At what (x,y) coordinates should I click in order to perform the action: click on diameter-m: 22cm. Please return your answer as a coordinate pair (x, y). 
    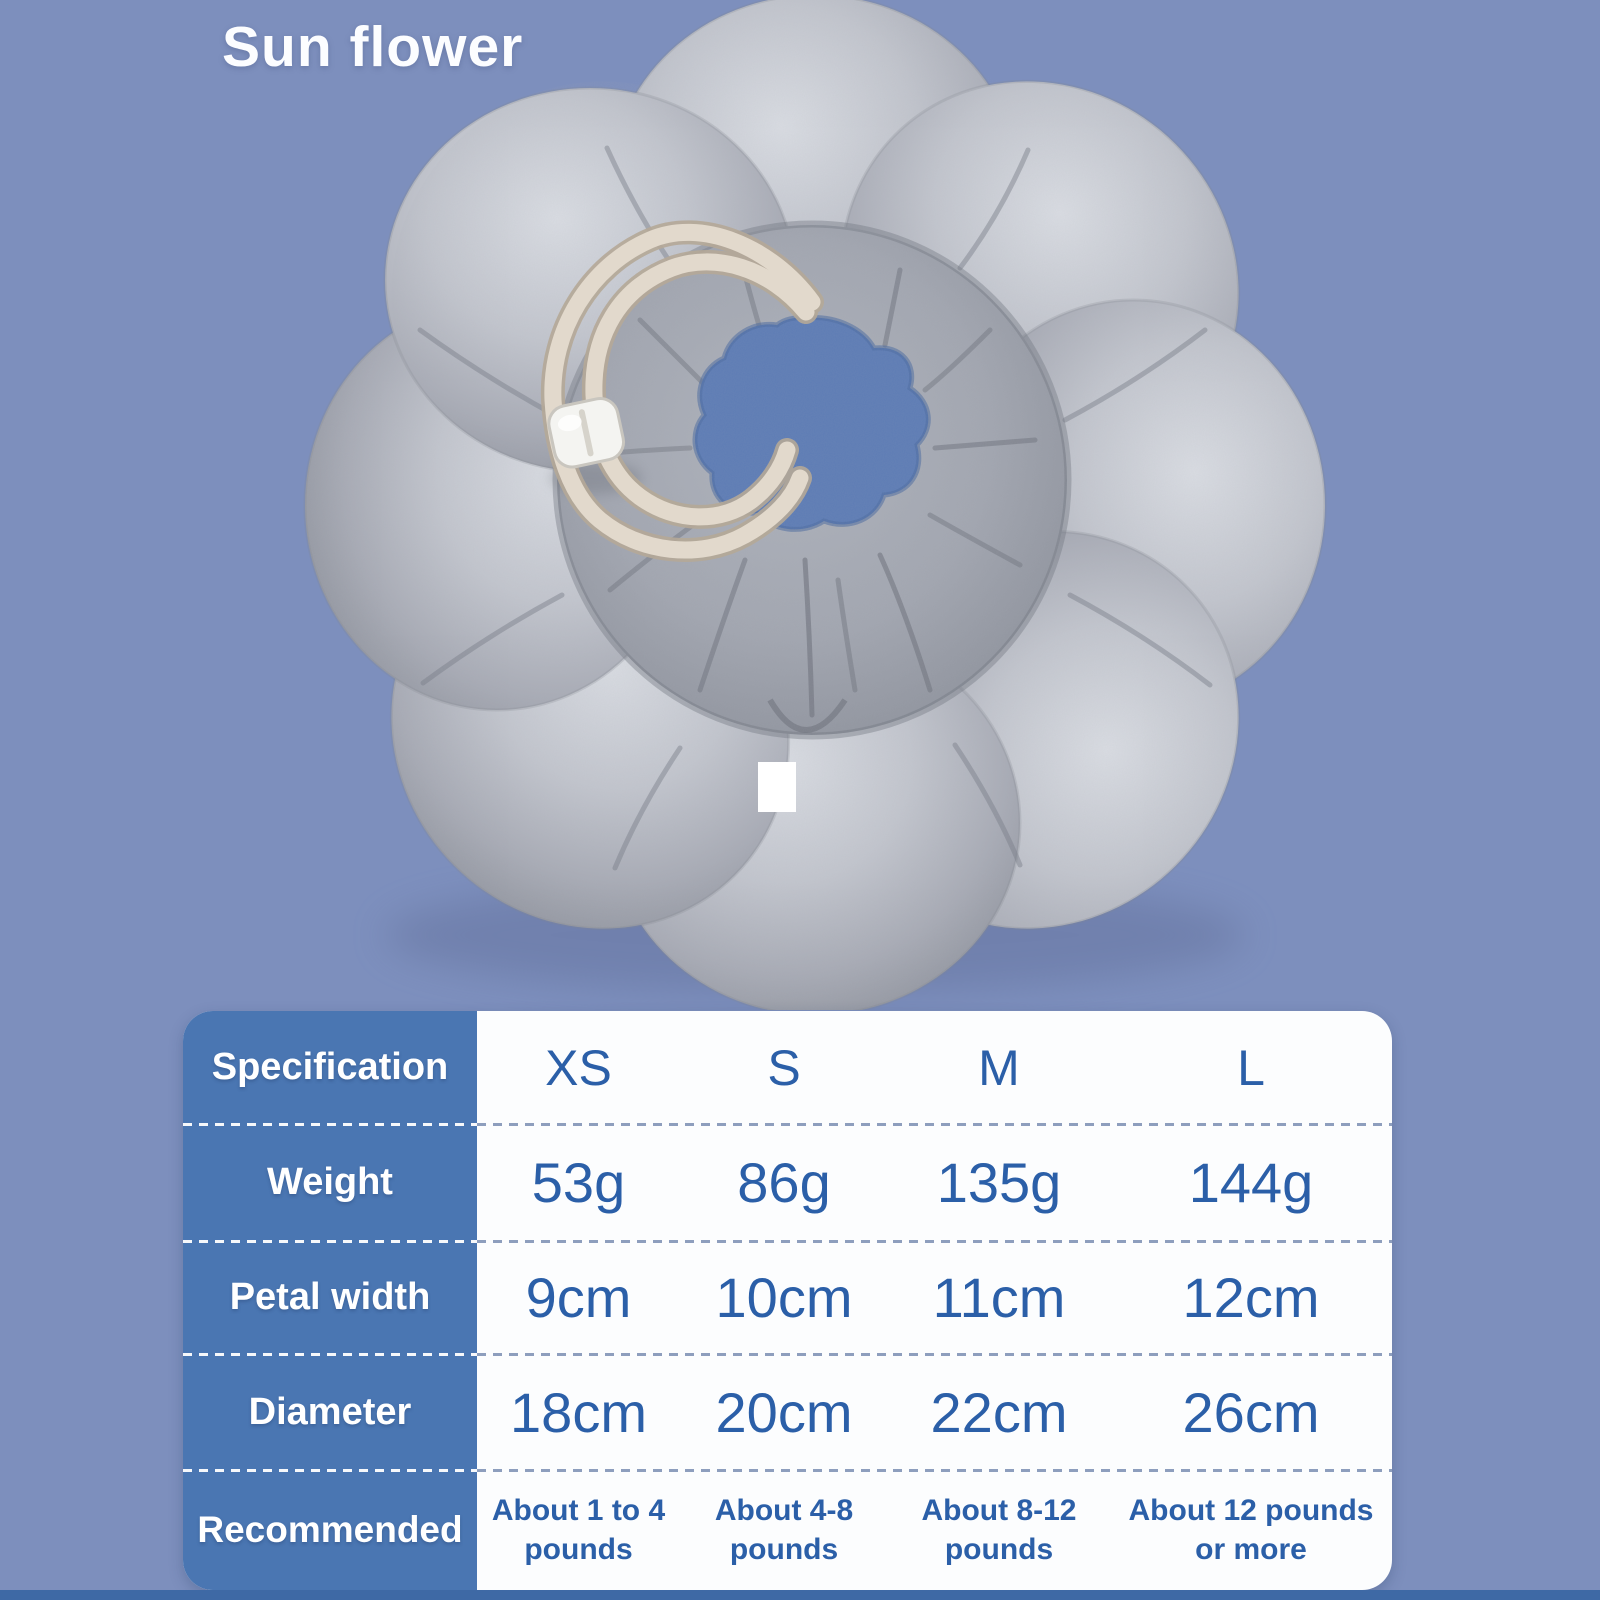
    Looking at the image, I should click on (999, 1412).